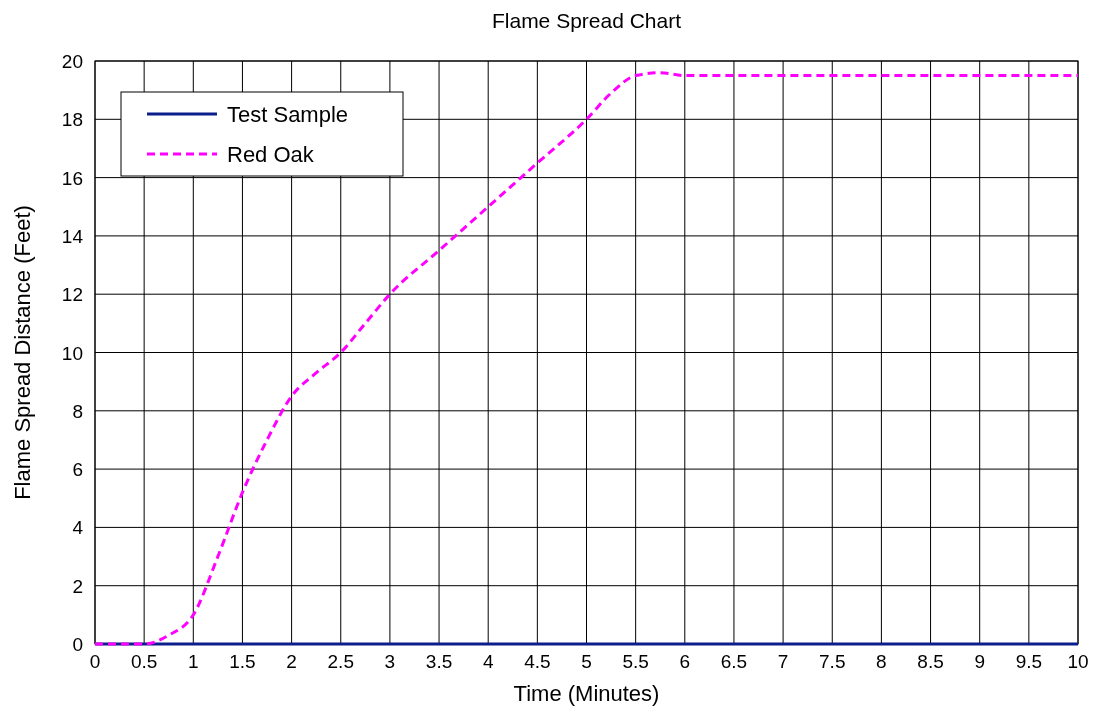  What do you see at coordinates (95, 661) in the screenshot?
I see `x-tick-label: 0` at bounding box center [95, 661].